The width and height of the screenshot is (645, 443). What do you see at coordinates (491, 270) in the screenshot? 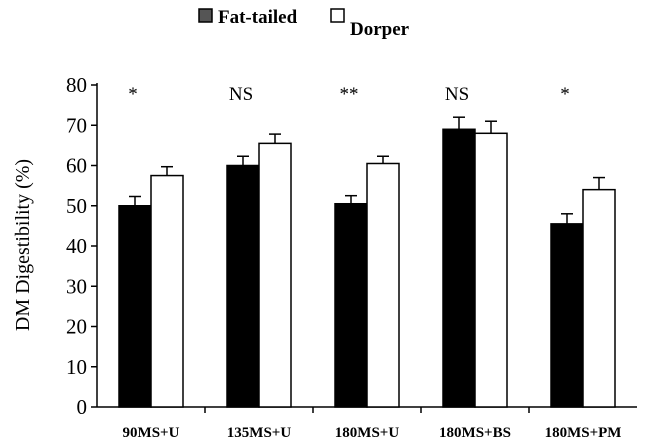
I see `bar-dorper-180ms+bs` at bounding box center [491, 270].